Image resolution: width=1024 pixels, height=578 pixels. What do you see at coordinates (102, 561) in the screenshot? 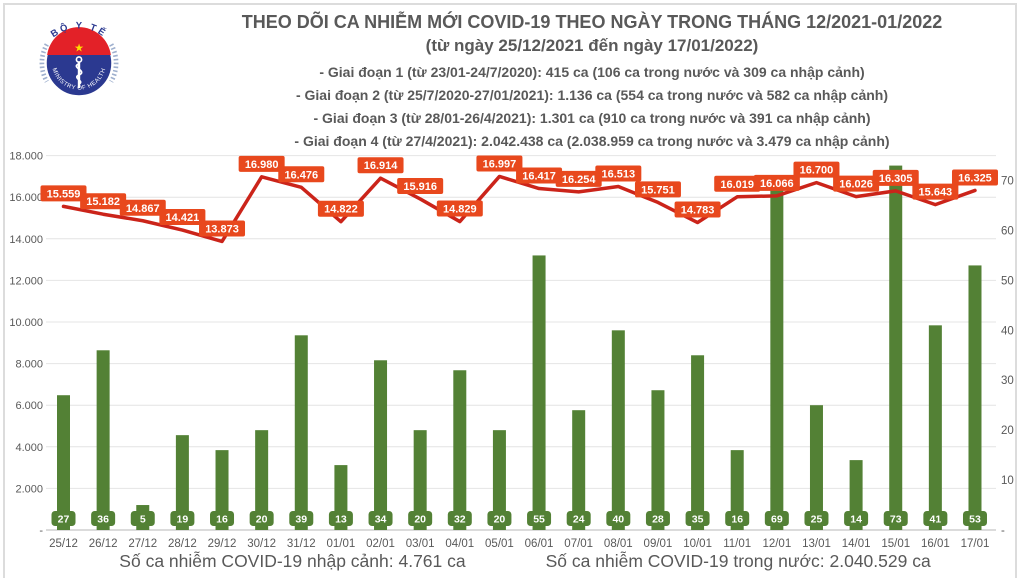
I see `legend-bar-swatch` at bounding box center [102, 561].